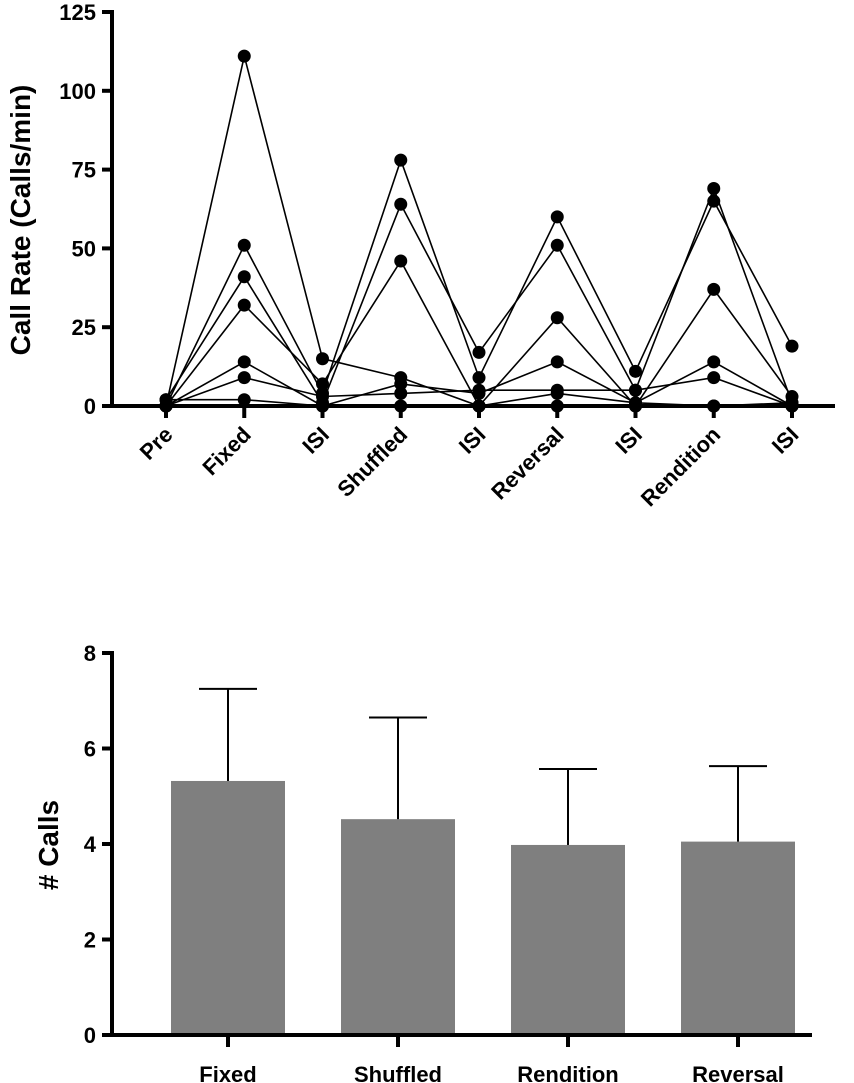  Describe the element at coordinates (84, 327) in the screenshot. I see `y-tick-label: 25` at that location.